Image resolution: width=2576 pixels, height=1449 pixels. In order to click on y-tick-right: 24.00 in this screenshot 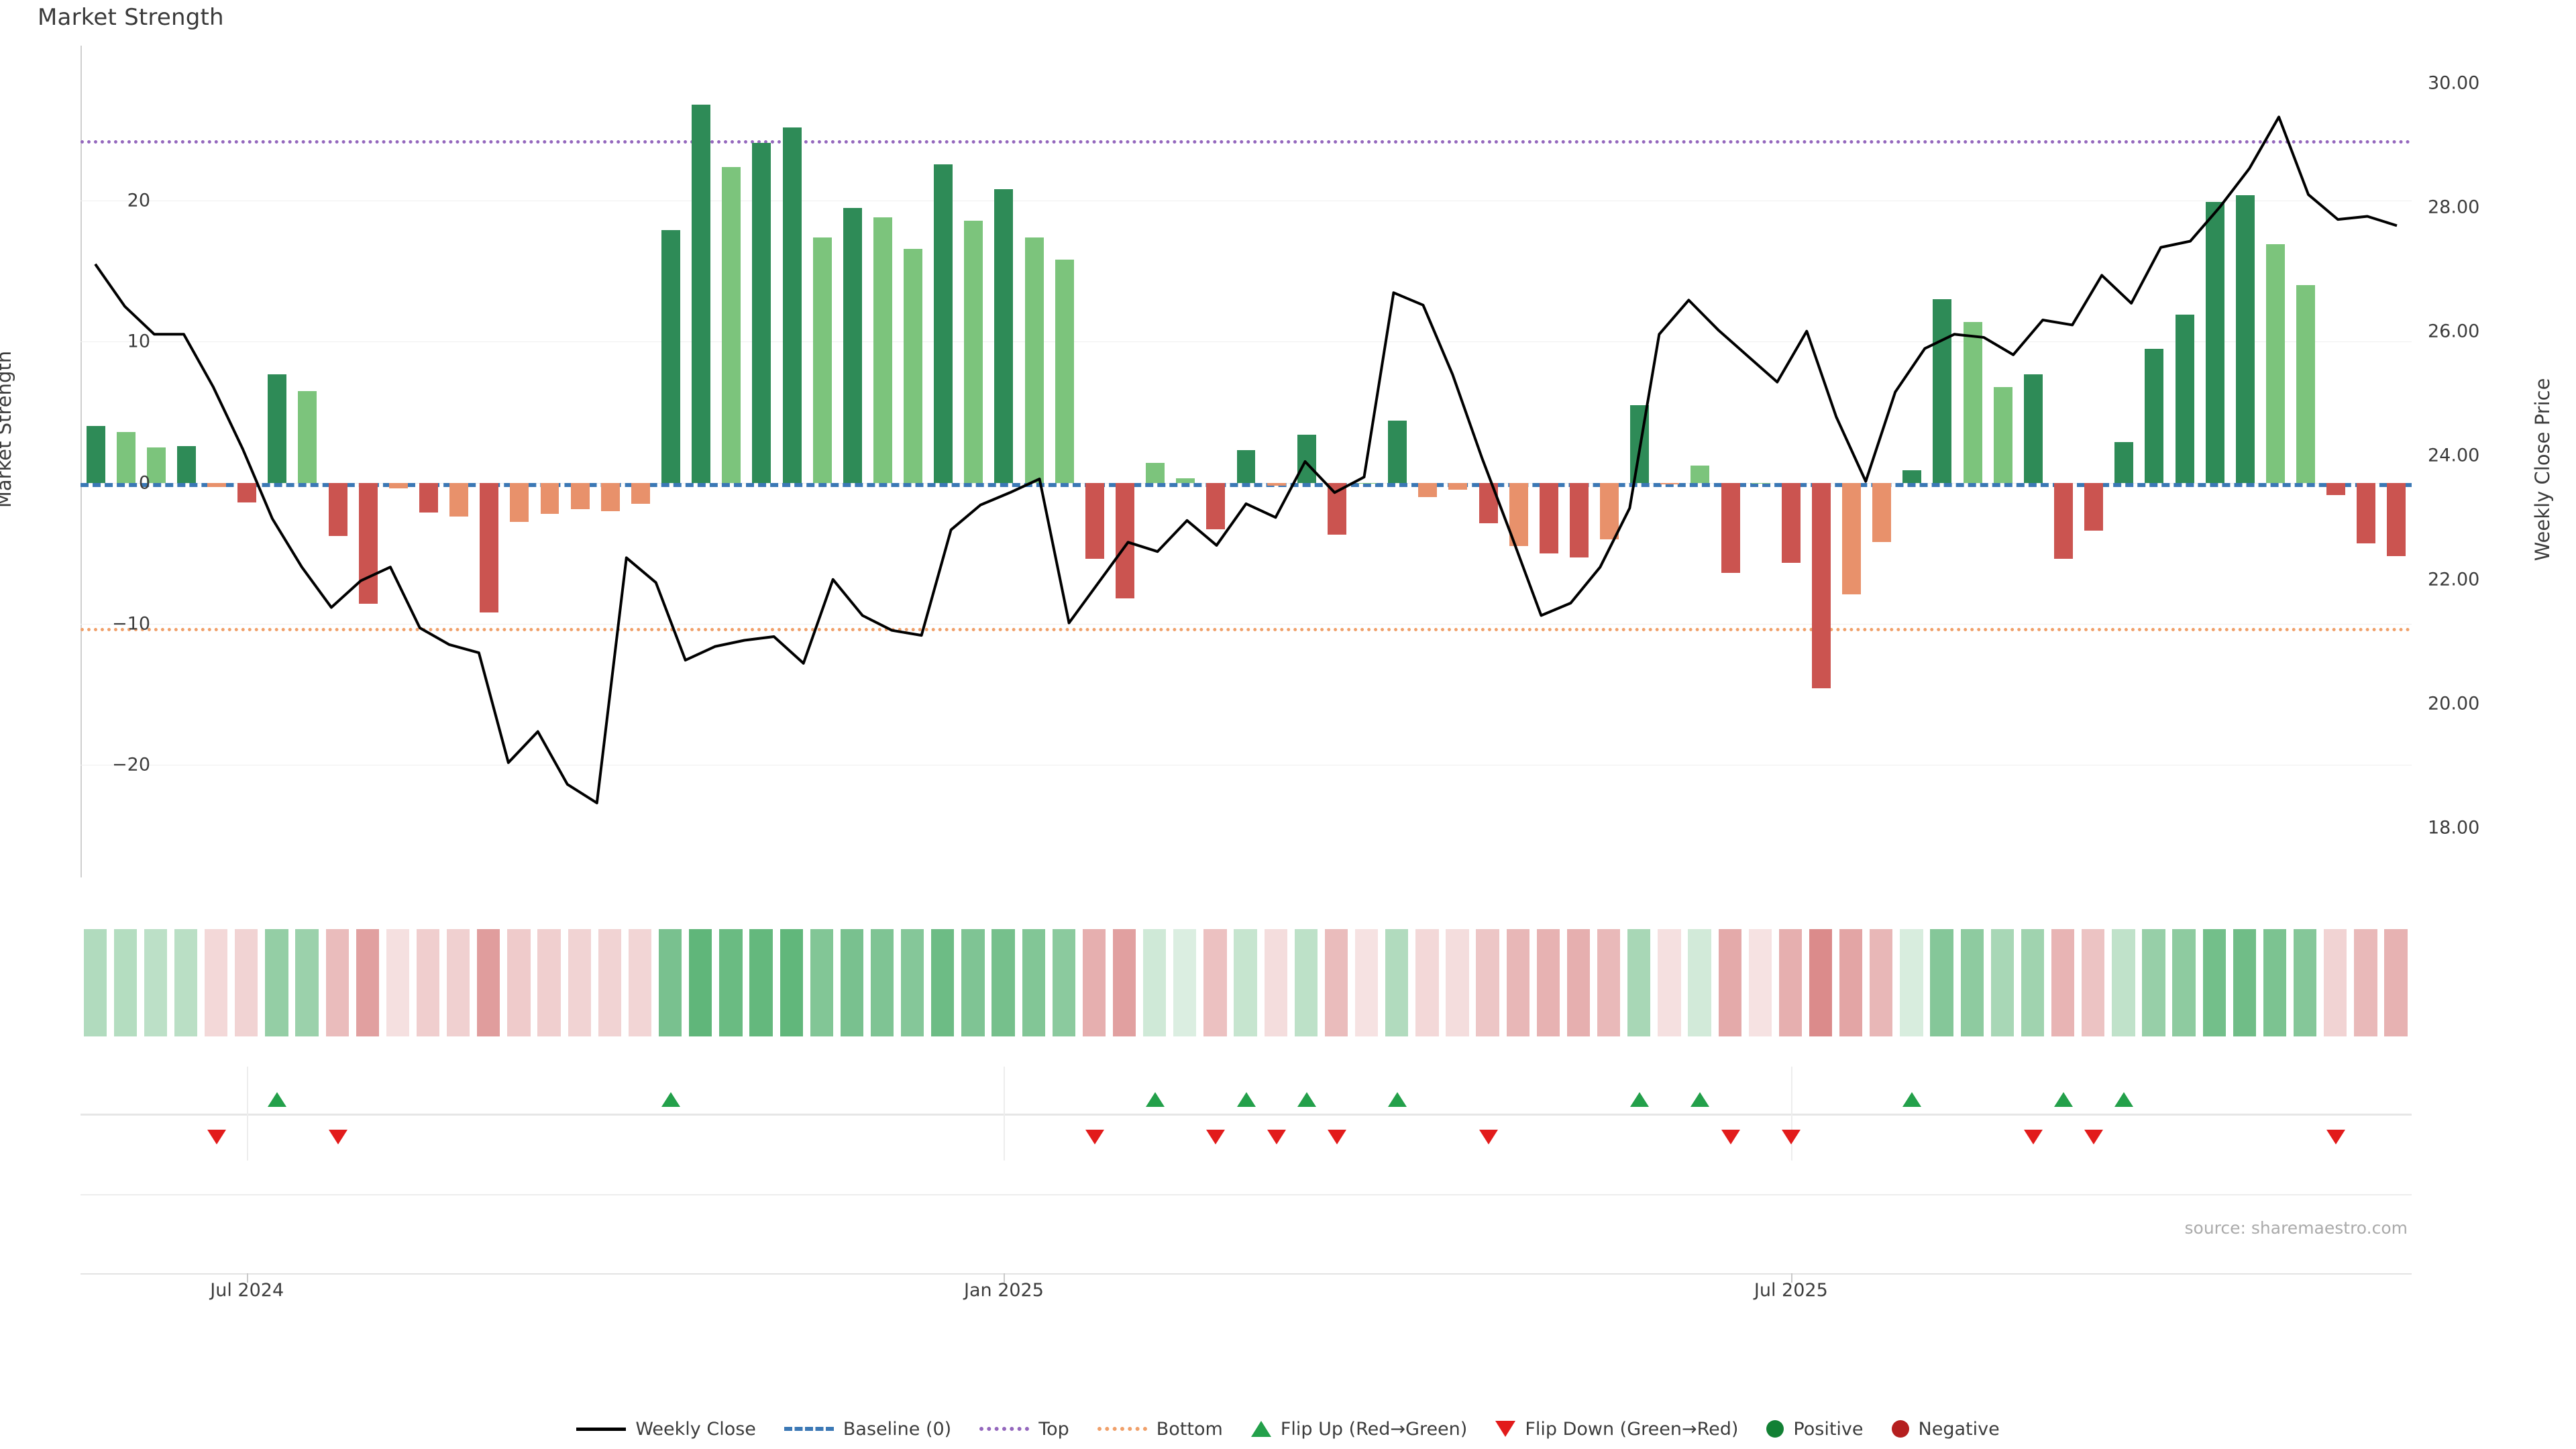, I will do `click(2454, 455)`.